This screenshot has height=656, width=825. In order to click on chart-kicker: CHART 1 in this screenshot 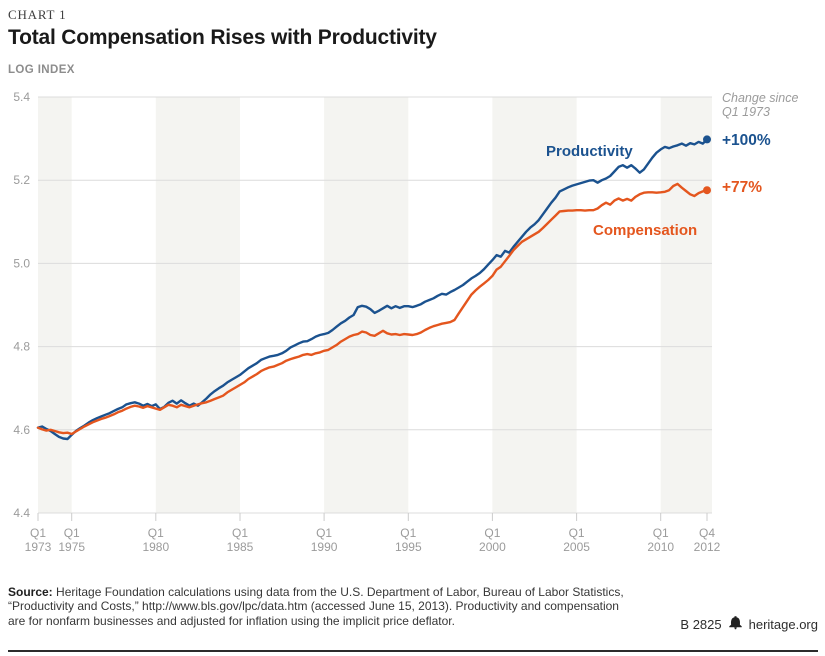, I will do `click(37, 14)`.